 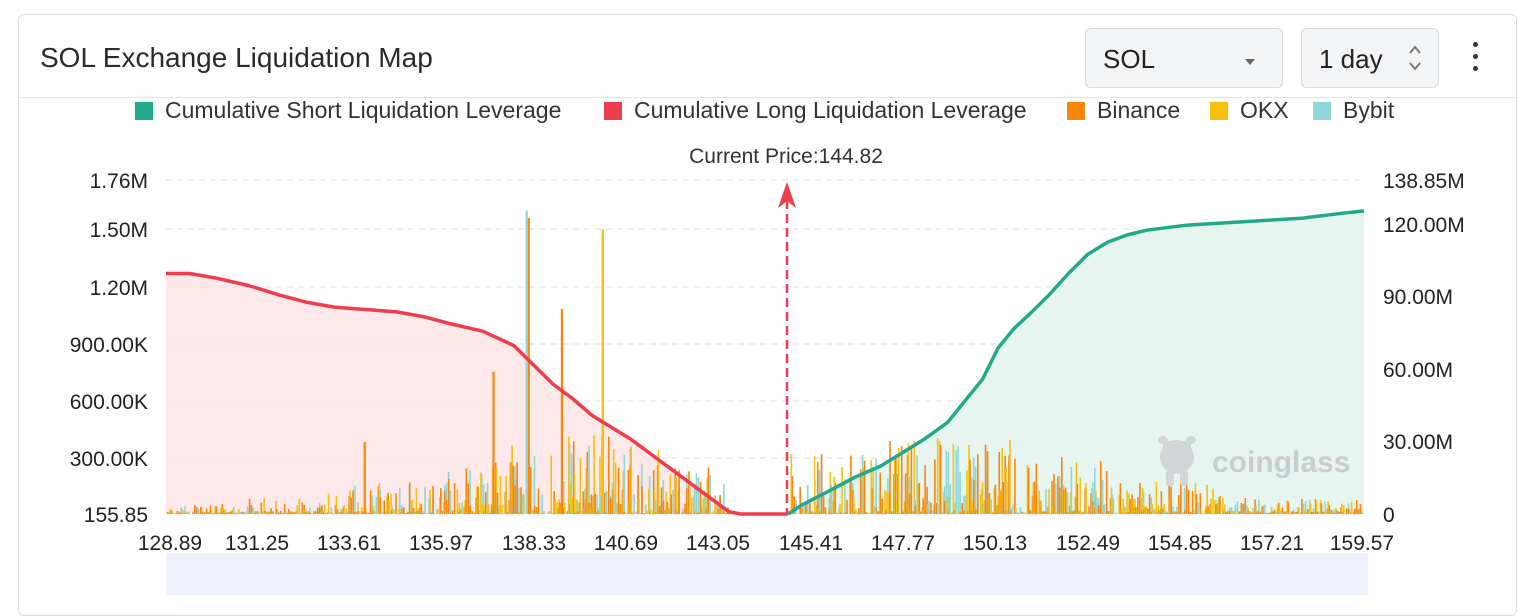 What do you see at coordinates (767, 574) in the screenshot?
I see `chart-zoom-scrollbar` at bounding box center [767, 574].